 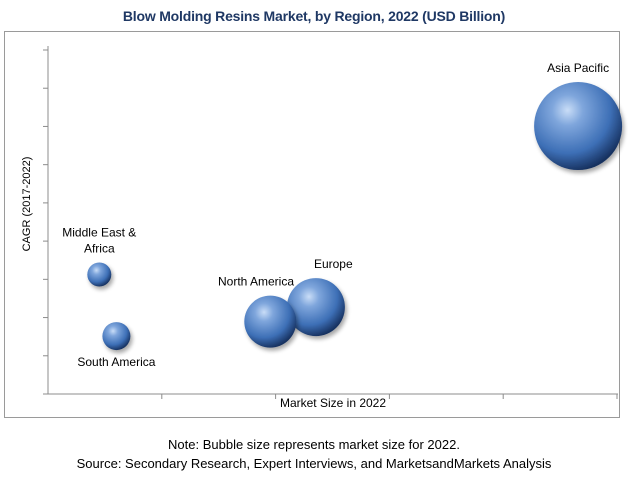 I want to click on bubble-south-america, so click(x=116, y=336).